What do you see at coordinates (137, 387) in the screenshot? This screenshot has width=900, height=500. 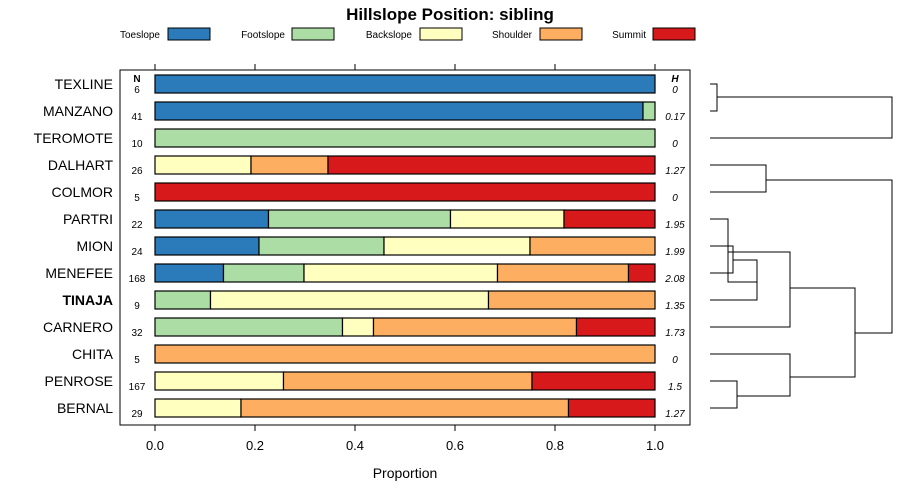 I see `n-value-penrose: 167` at bounding box center [137, 387].